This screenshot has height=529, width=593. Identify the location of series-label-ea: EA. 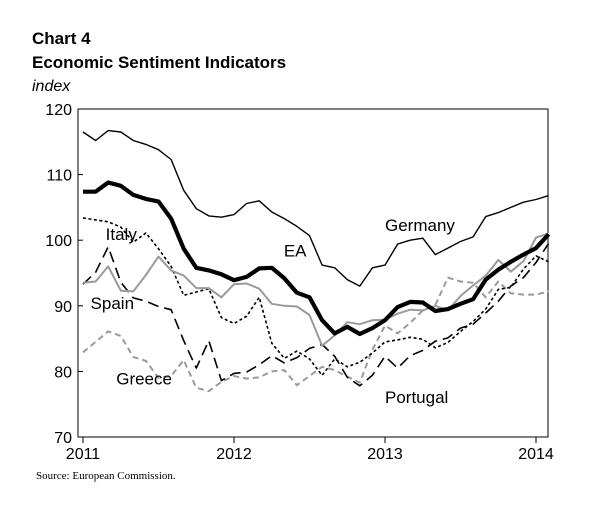
(295, 251).